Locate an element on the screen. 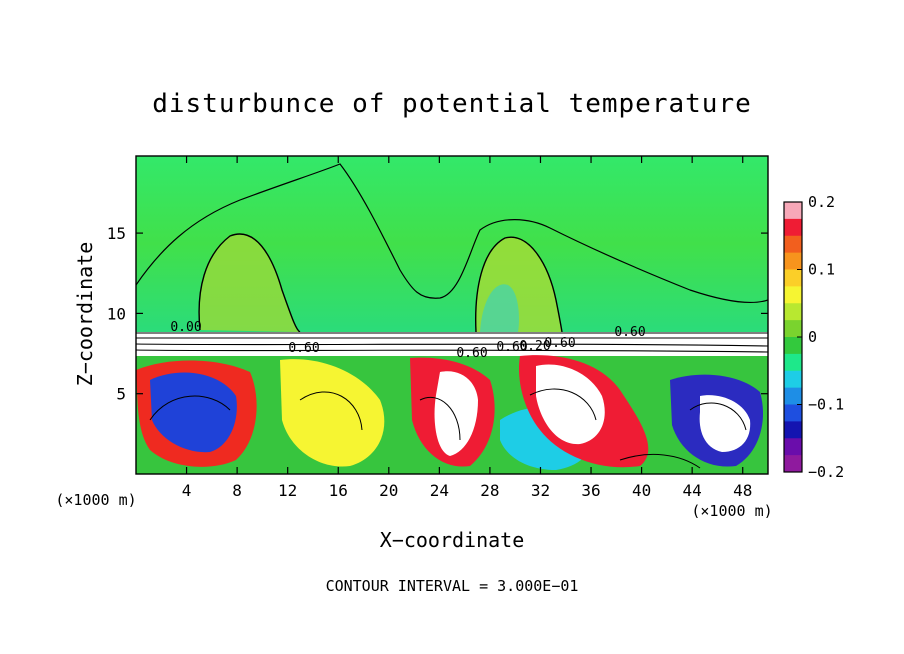 The width and height of the screenshot is (904, 654). x-axis-unit-right: (×1000 m) is located at coordinates (731, 511).